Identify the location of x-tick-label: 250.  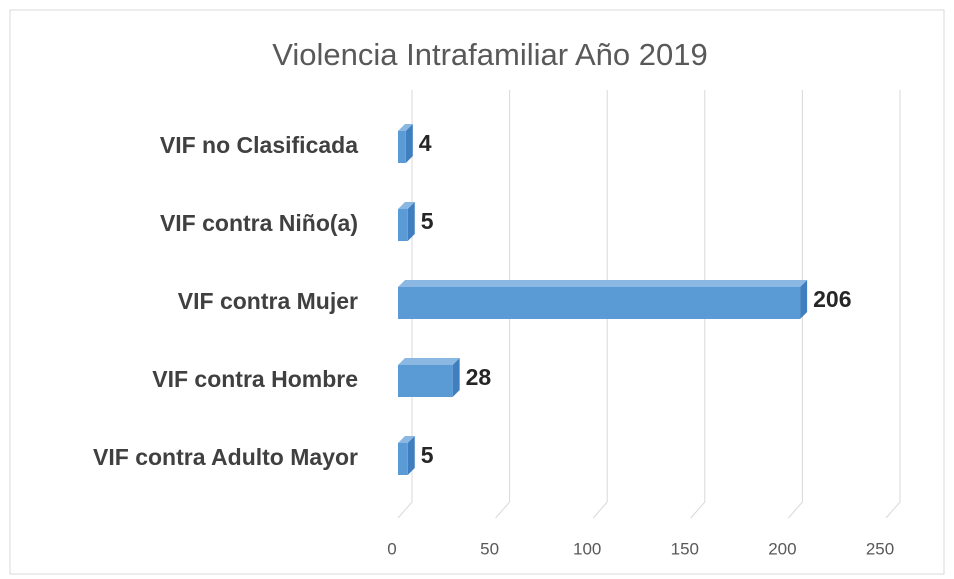
(880, 548).